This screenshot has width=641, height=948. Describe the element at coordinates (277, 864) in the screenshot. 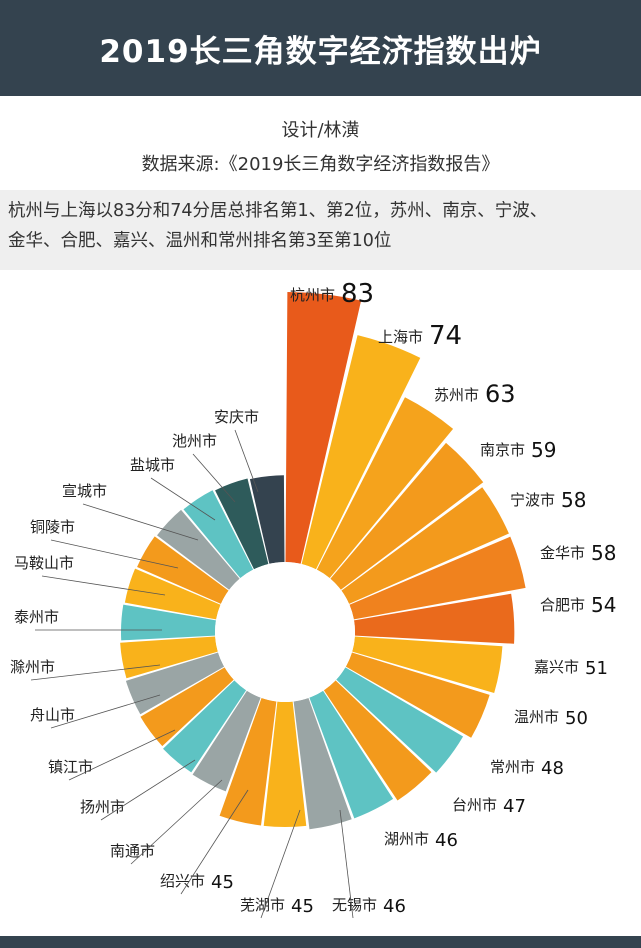

I see `label-14: 芜湖市 45` at that location.